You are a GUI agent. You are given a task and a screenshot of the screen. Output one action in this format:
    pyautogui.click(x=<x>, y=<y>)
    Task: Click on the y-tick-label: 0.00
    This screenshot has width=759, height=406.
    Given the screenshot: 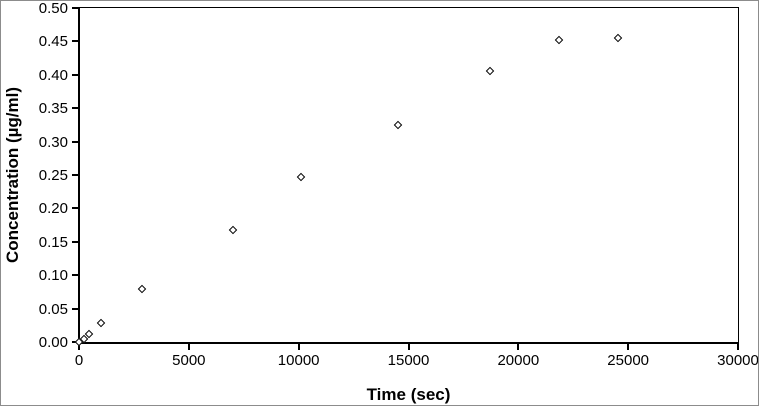 What is the action you would take?
    pyautogui.click(x=53, y=342)
    